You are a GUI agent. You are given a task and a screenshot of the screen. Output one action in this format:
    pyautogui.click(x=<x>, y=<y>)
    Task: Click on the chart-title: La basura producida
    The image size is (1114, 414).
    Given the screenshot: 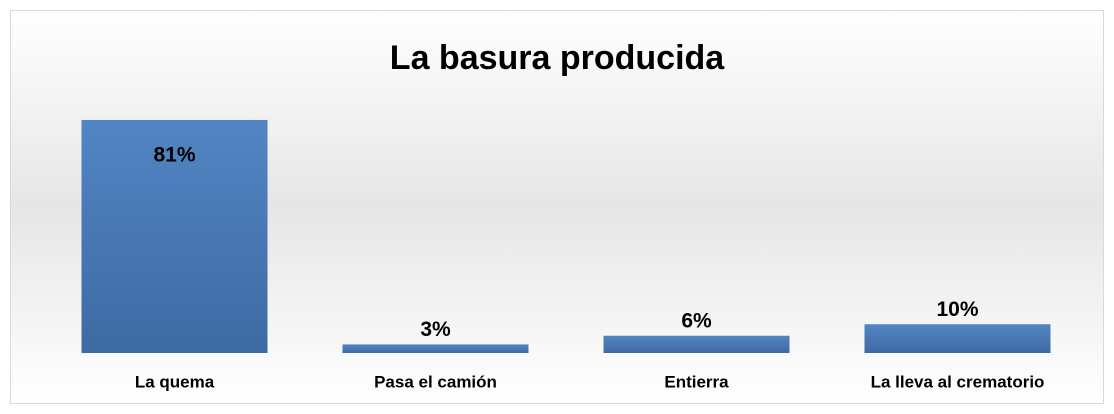 What is the action you would take?
    pyautogui.click(x=557, y=58)
    